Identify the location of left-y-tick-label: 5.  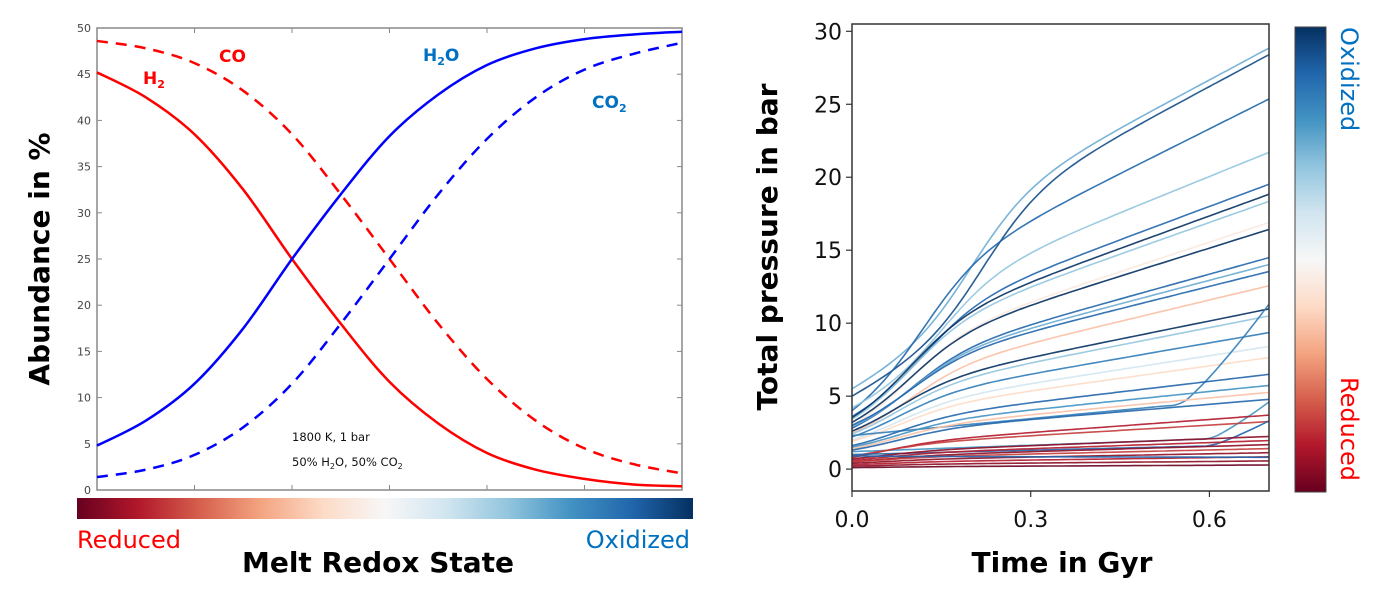
(87, 444).